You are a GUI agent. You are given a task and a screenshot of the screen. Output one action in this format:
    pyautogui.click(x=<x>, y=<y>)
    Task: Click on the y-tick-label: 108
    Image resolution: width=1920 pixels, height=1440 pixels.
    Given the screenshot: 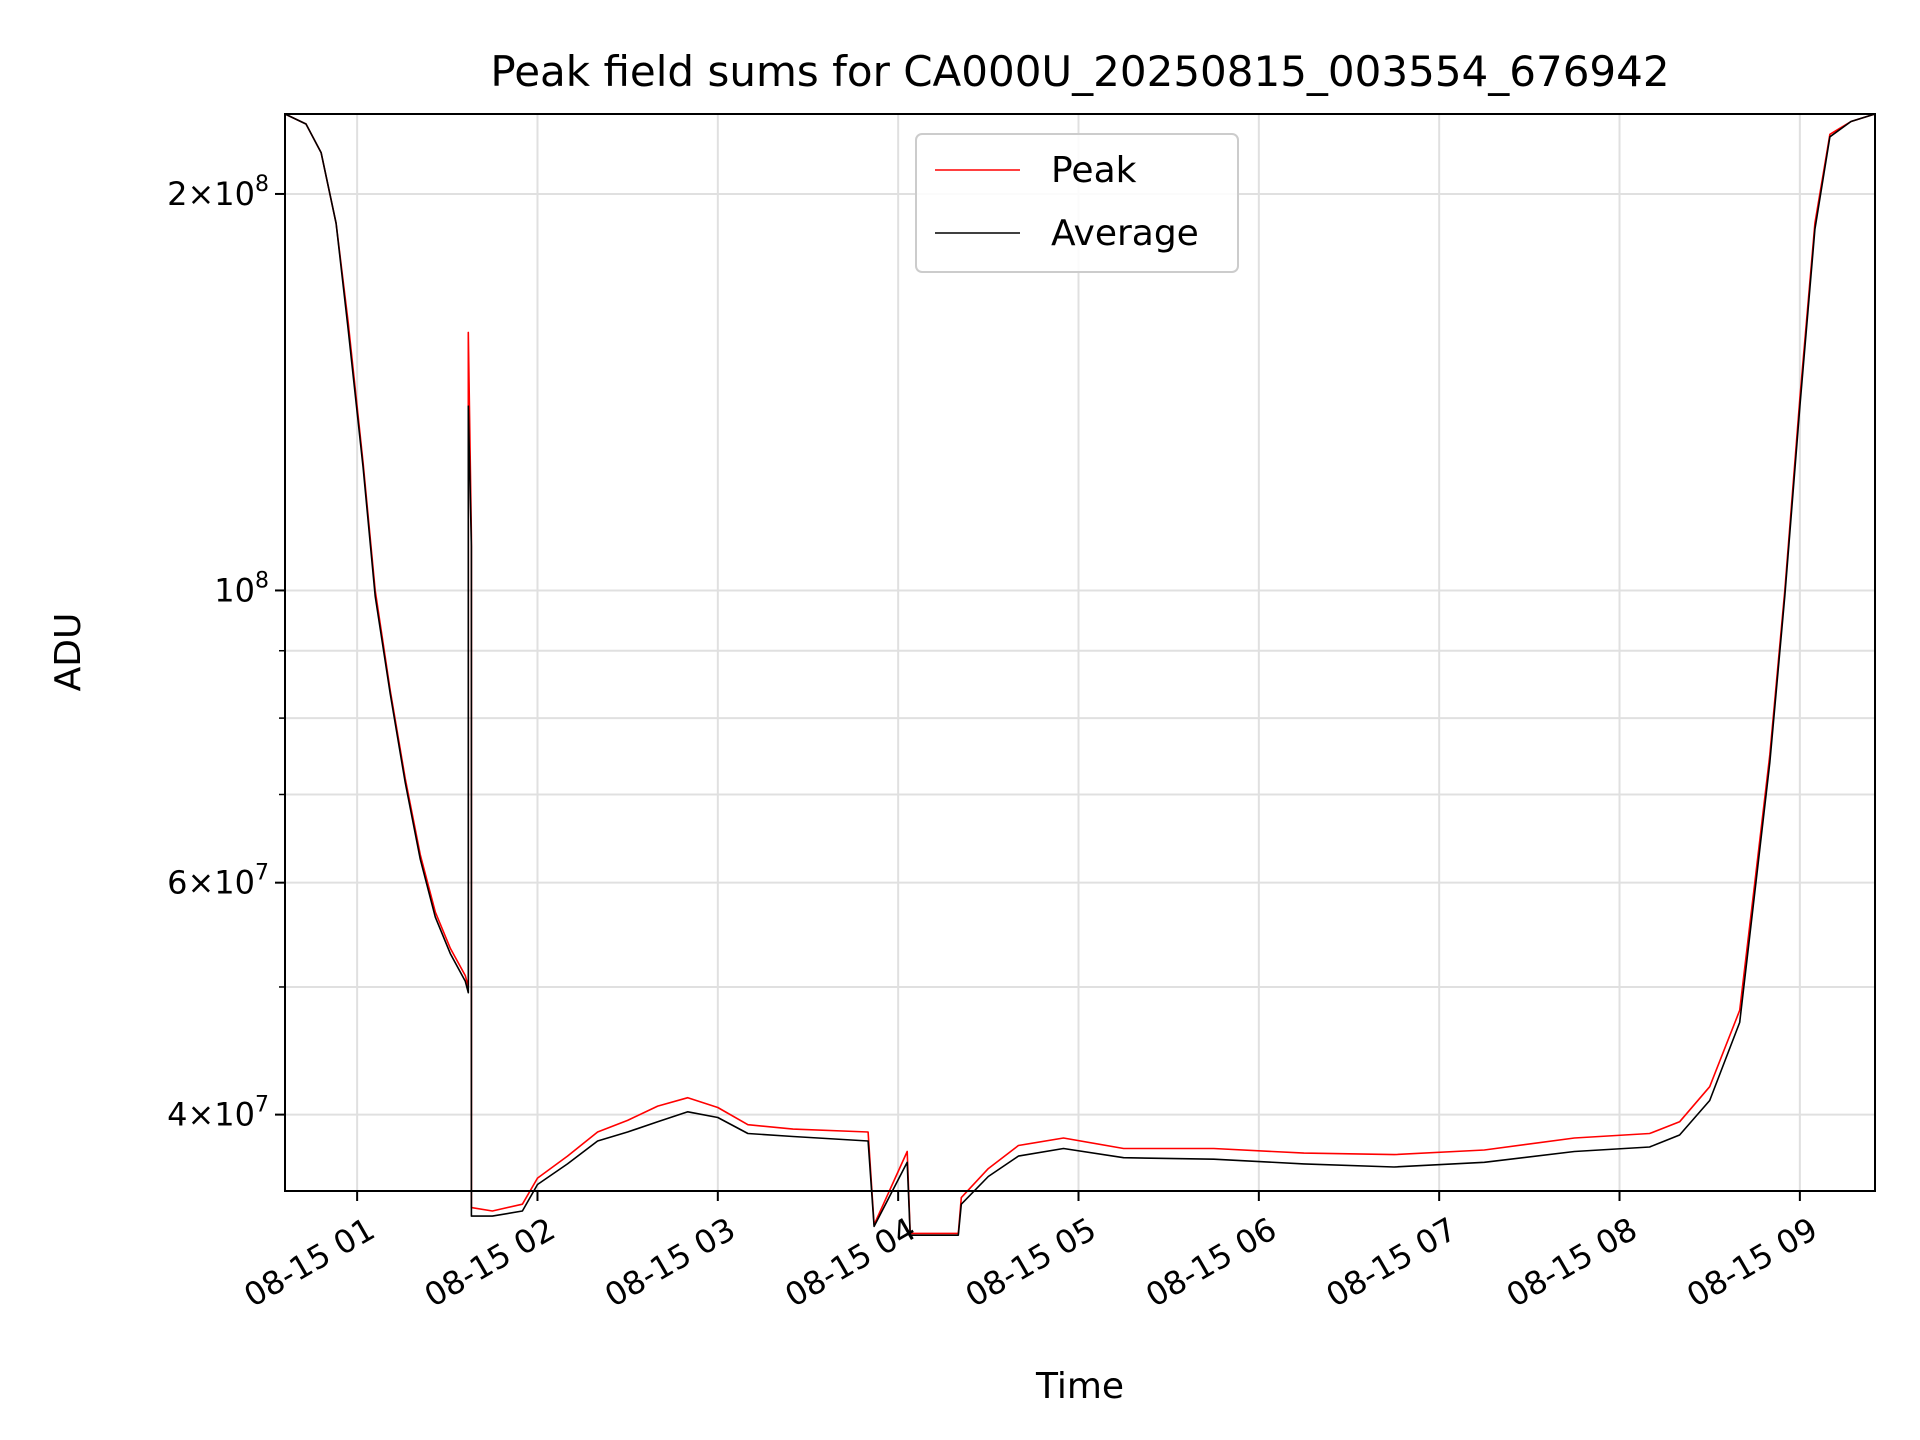 What is the action you would take?
    pyautogui.click(x=241, y=588)
    